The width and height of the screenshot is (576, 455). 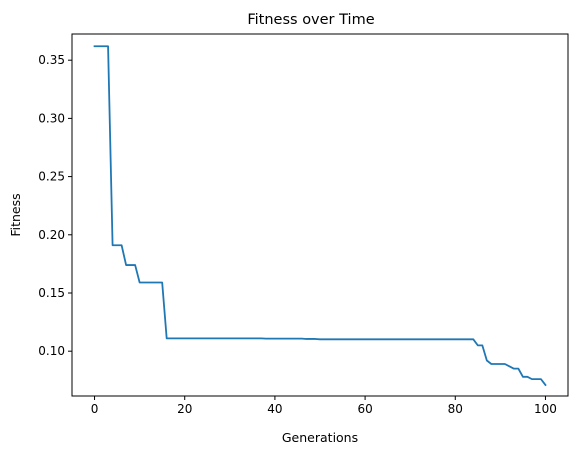 I want to click on x-tick-label: 60, so click(x=364, y=409).